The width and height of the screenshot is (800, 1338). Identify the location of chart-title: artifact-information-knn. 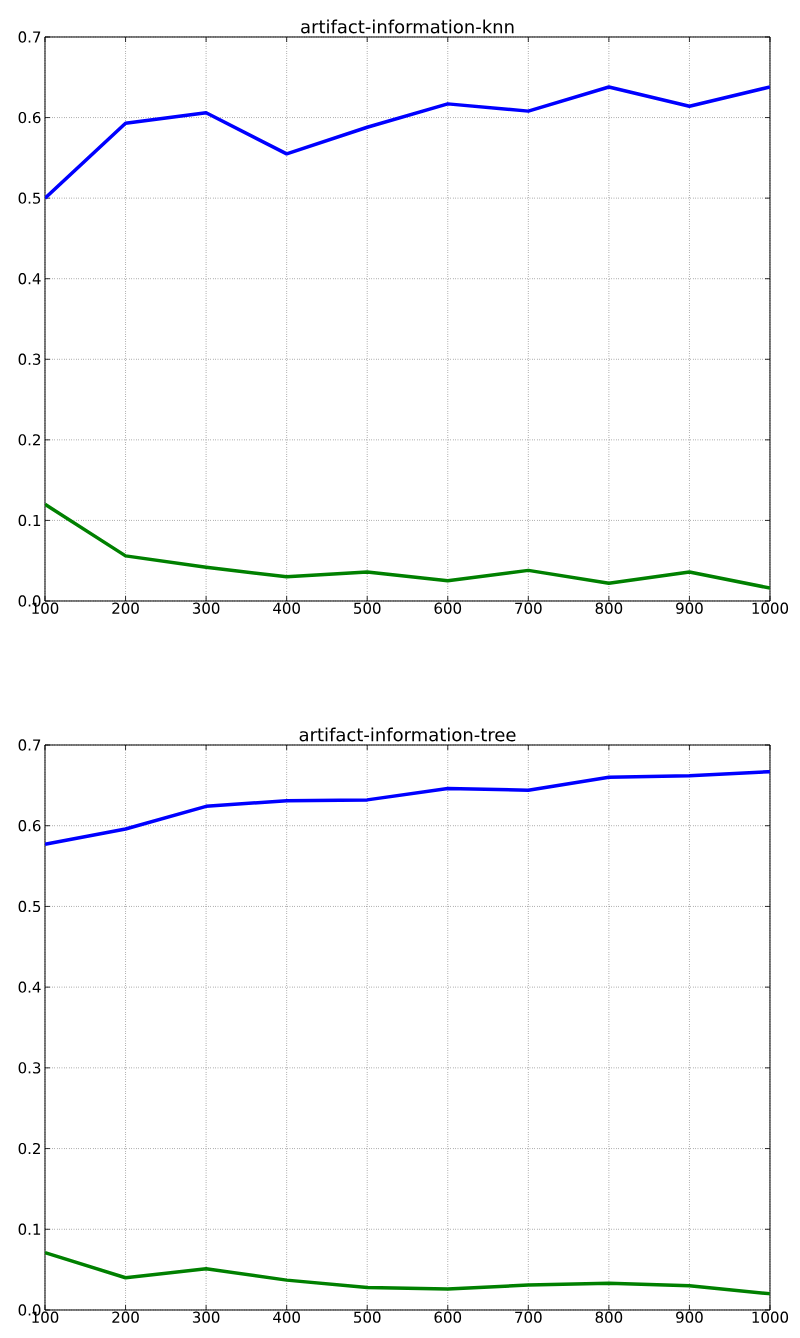
(407, 26).